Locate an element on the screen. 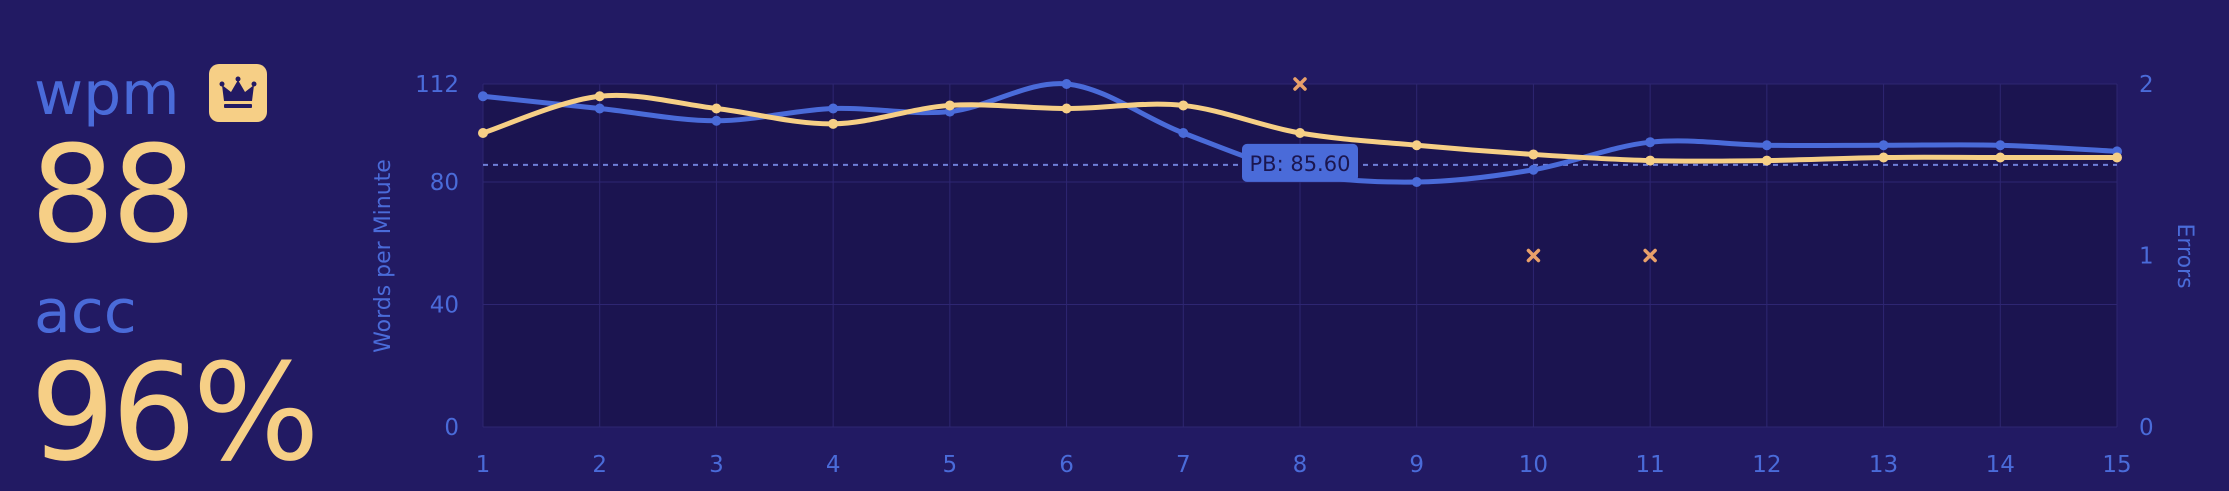 This screenshot has height=491, width=2229. y-tick-label: 112 is located at coordinates (437, 85).